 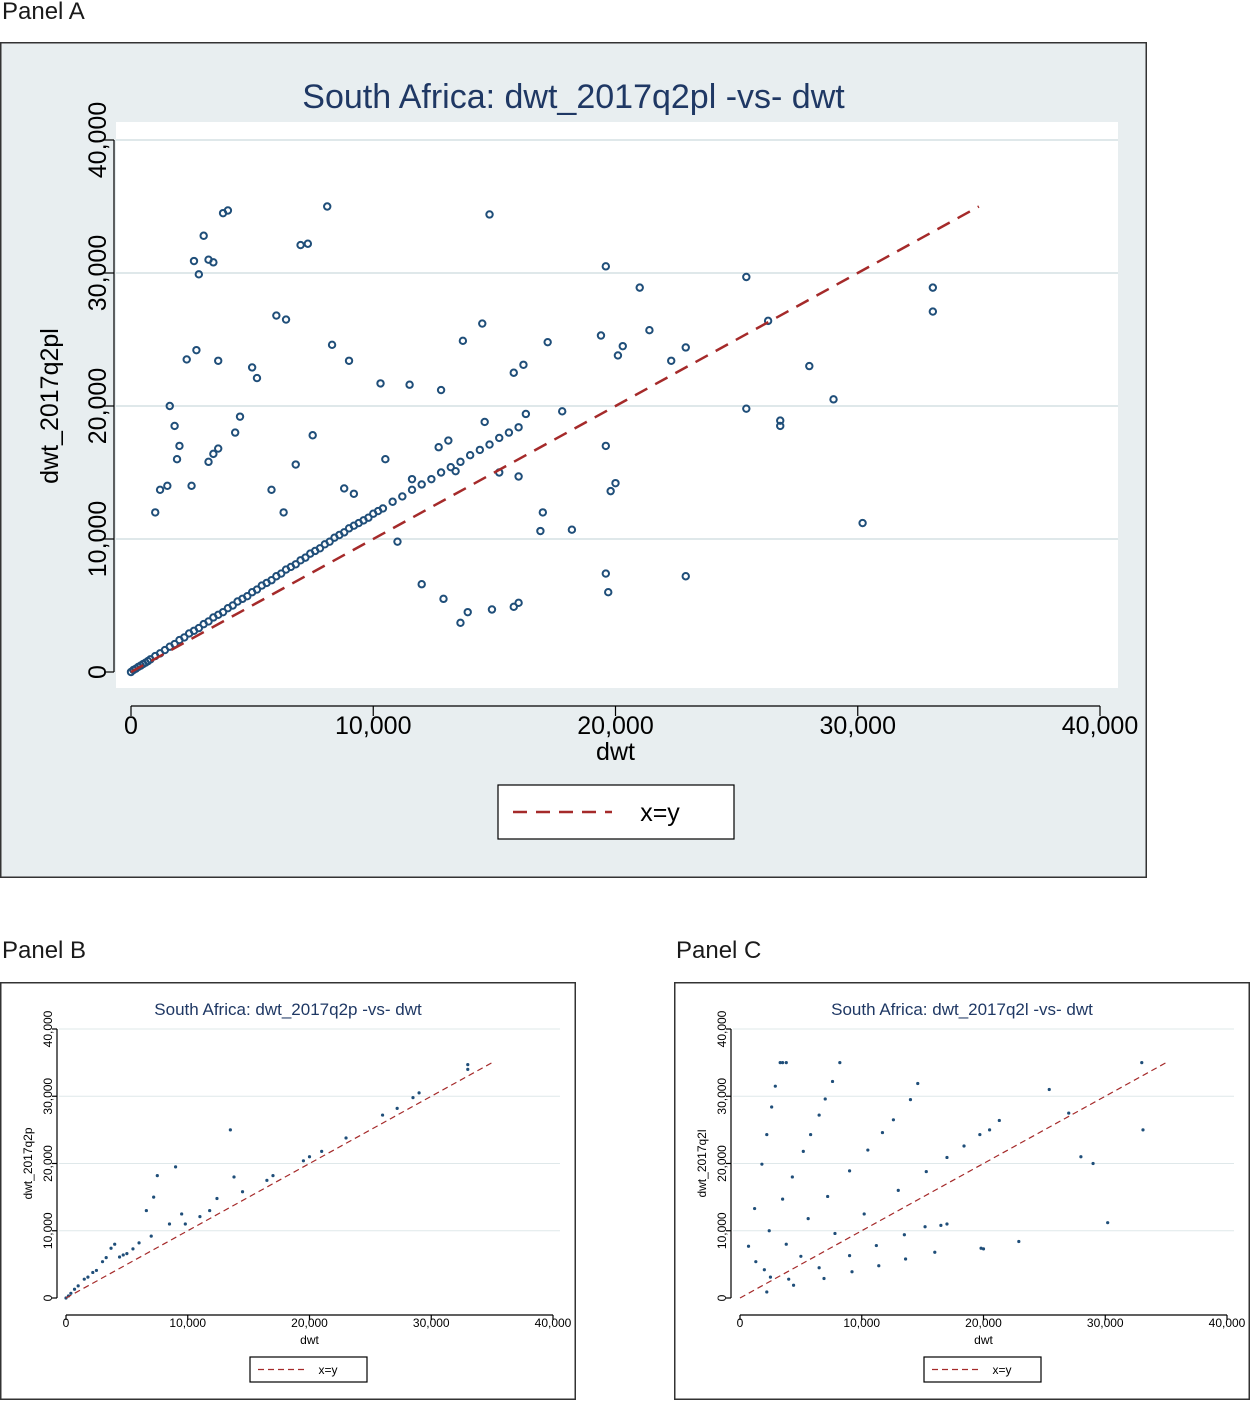 What do you see at coordinates (50, 406) in the screenshot?
I see `y-axis-label: dwt_2017q2pl` at bounding box center [50, 406].